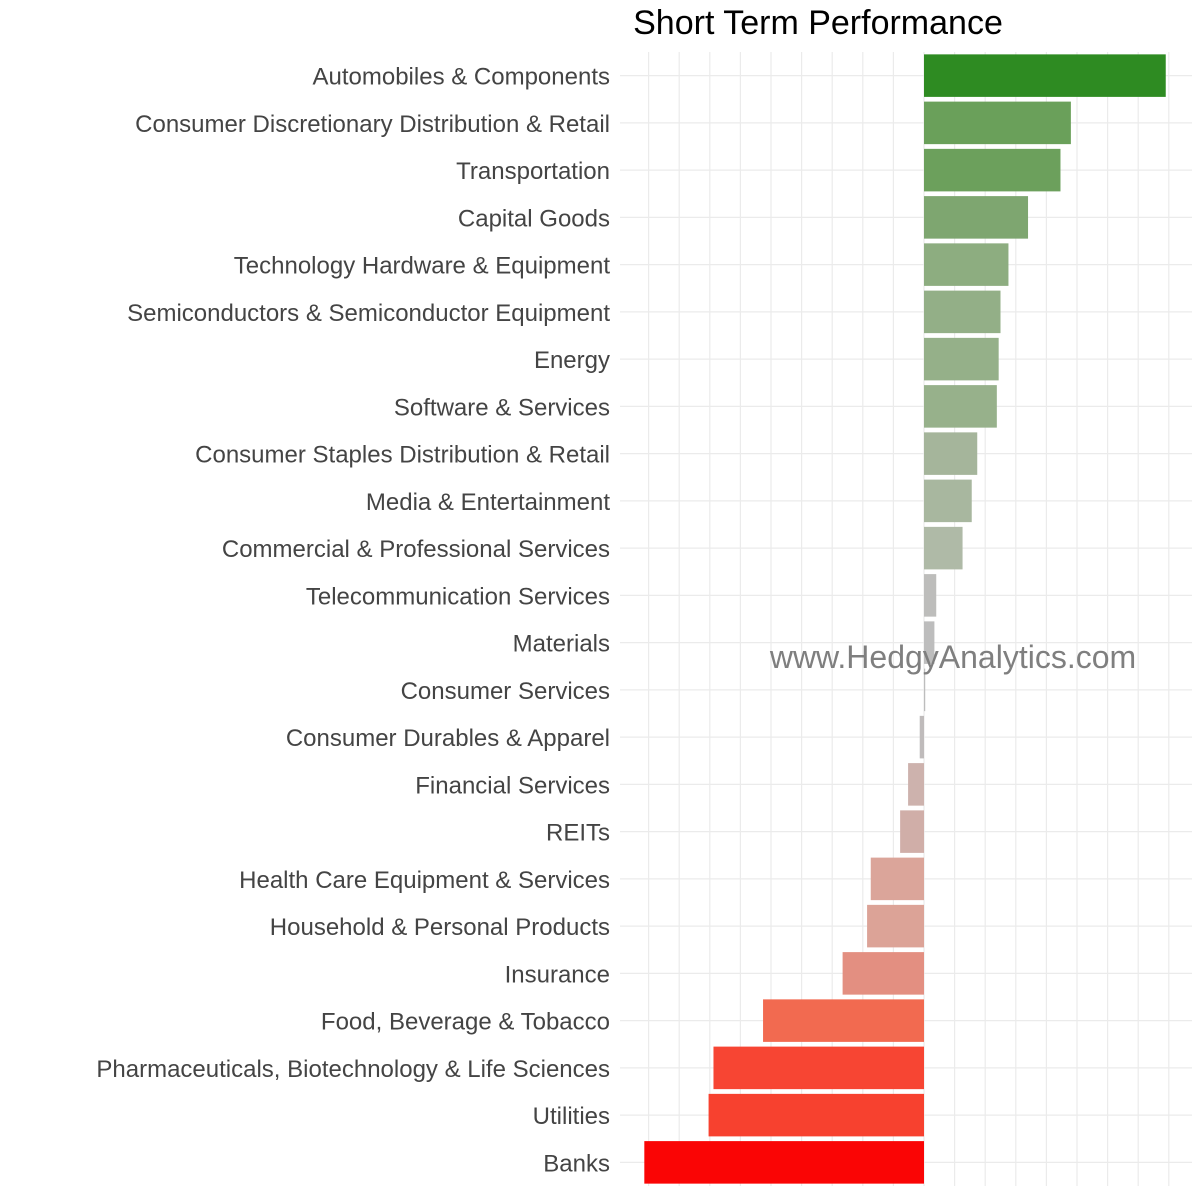  I want to click on chart-title: Short Term Performance, so click(818, 23).